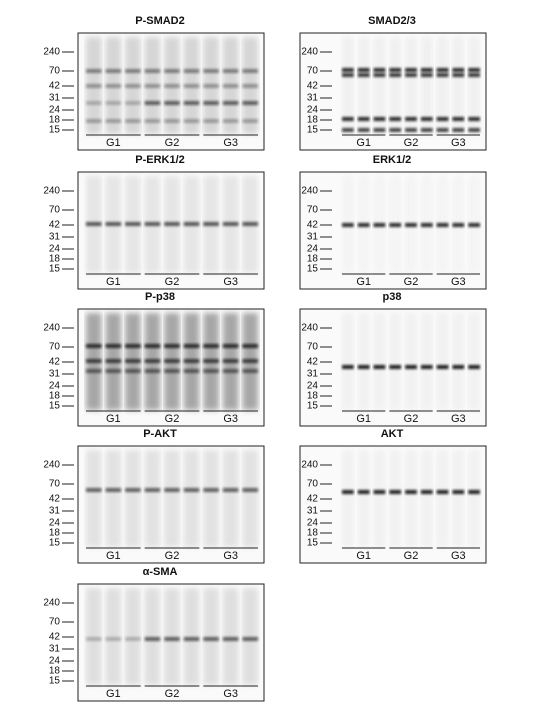  Describe the element at coordinates (160, 21) in the screenshot. I see `panel-title: P-SMAD2` at that location.